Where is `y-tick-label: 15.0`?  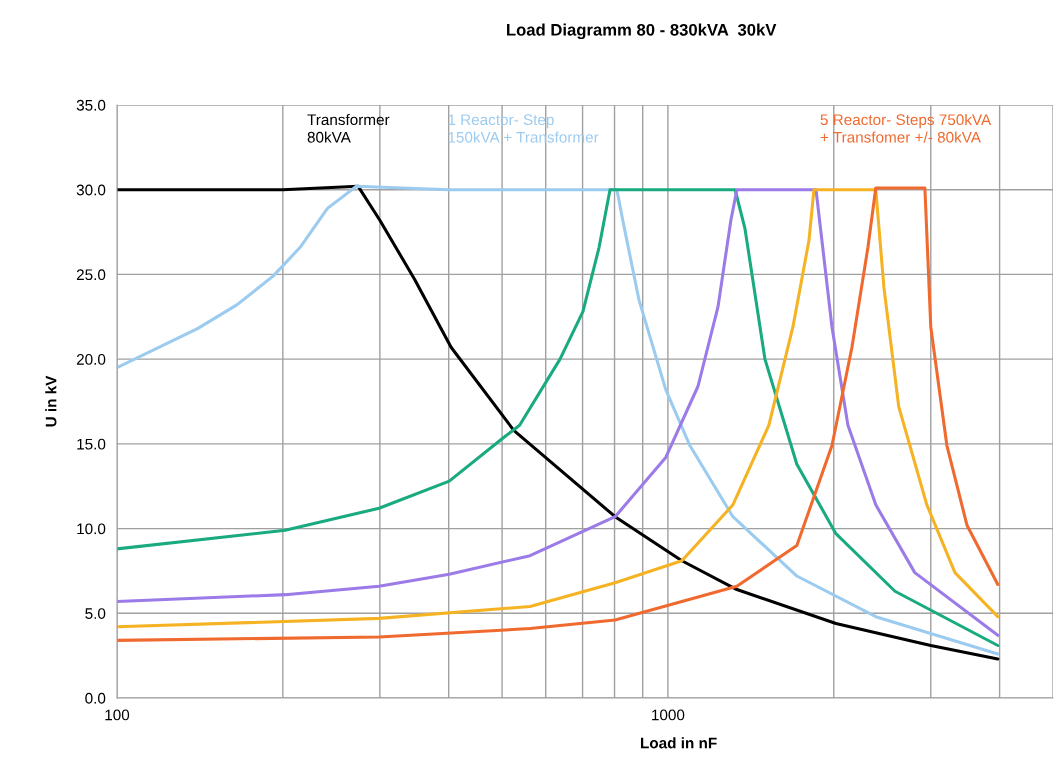 y-tick-label: 15.0 is located at coordinates (91, 444).